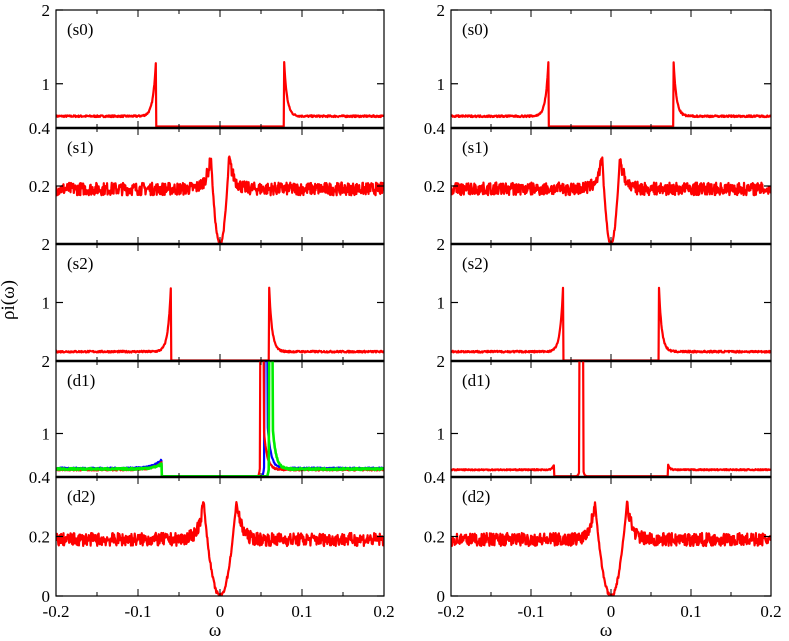 The image size is (789, 641). I want to click on panel-left-3: 2 1 (d1), so click(213, 415).